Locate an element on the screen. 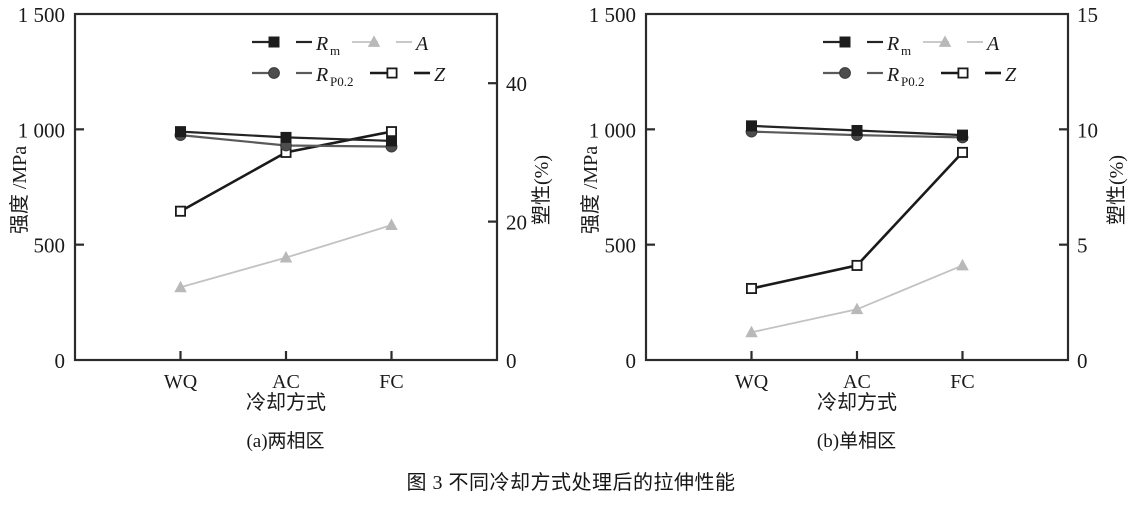  x-axis-ticks-a: WQ AC FC is located at coordinates (284, 372).